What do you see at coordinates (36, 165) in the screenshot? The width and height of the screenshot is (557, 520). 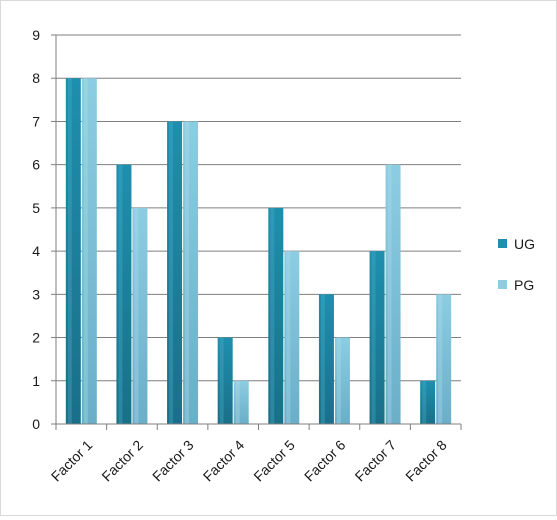 I see `y-tick-label: 6` at bounding box center [36, 165].